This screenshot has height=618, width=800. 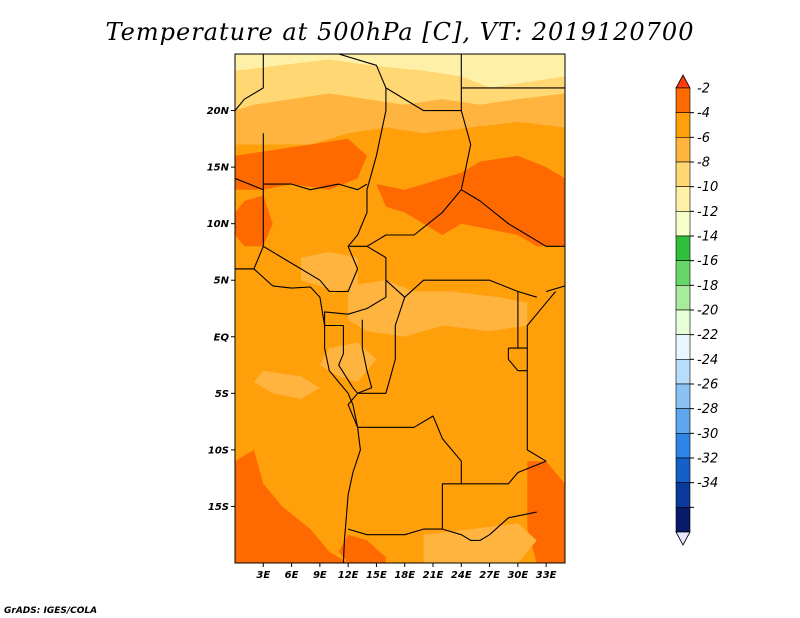 What do you see at coordinates (218, 450) in the screenshot?
I see `lat-tick-label: 10S` at bounding box center [218, 450].